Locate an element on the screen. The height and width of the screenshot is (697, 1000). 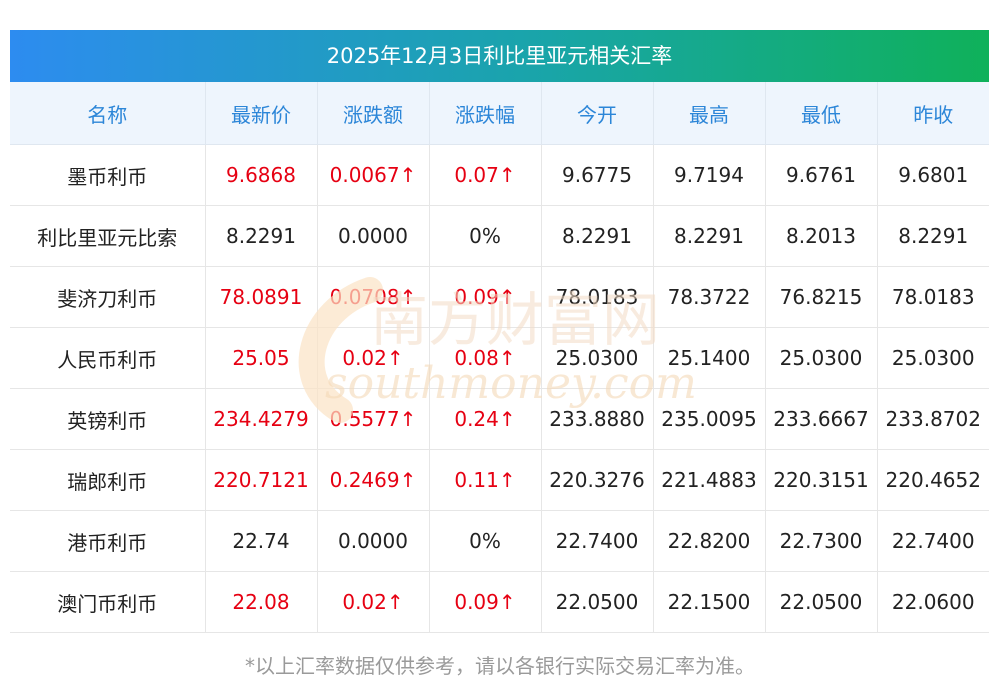
cell-name: 利比里亚元比索 is located at coordinates (108, 236).